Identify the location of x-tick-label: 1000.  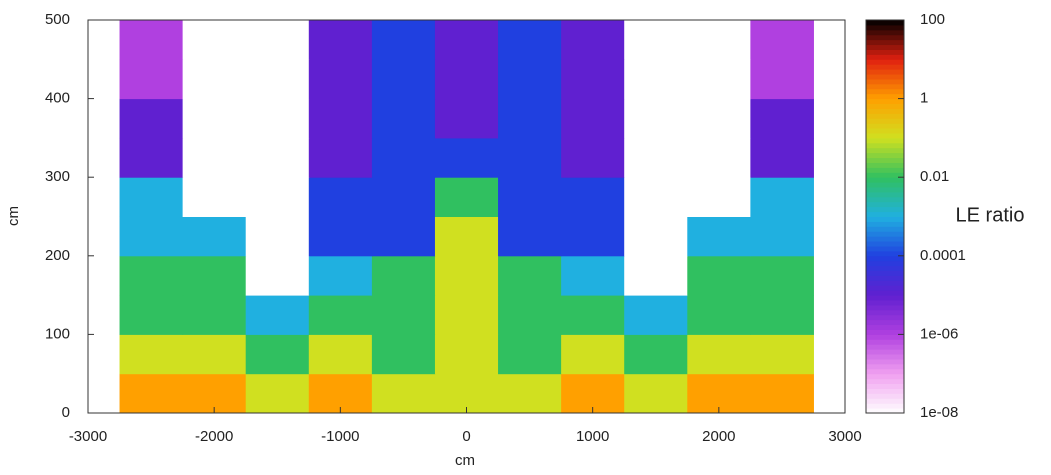
(592, 436).